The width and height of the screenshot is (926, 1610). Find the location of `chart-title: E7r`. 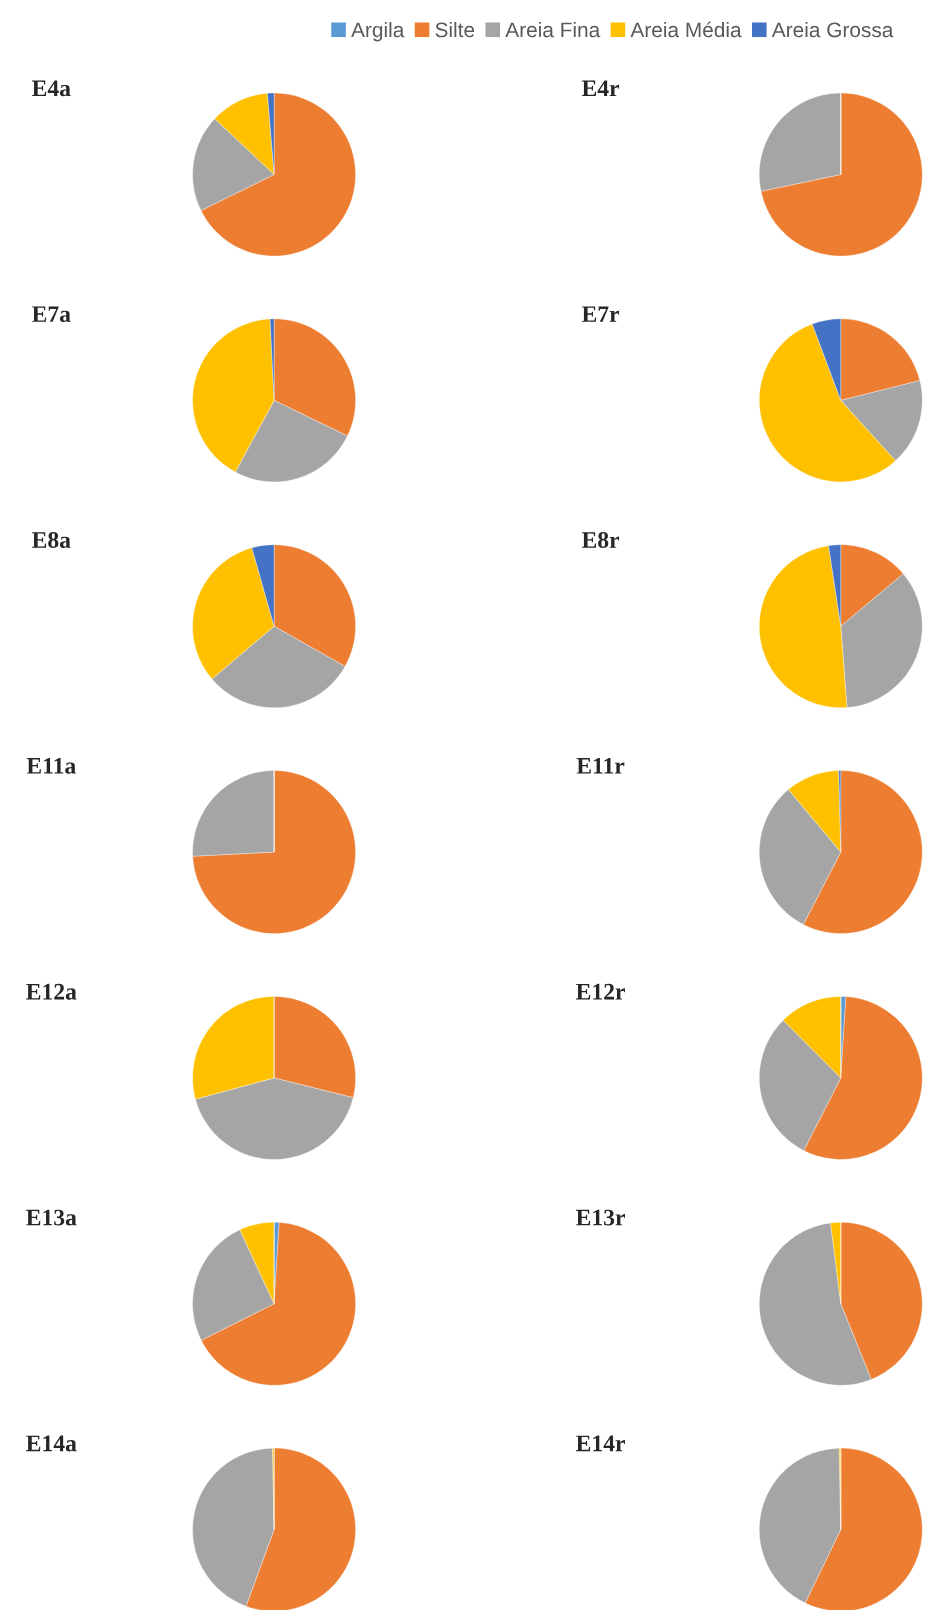

chart-title: E7r is located at coordinates (600, 314).